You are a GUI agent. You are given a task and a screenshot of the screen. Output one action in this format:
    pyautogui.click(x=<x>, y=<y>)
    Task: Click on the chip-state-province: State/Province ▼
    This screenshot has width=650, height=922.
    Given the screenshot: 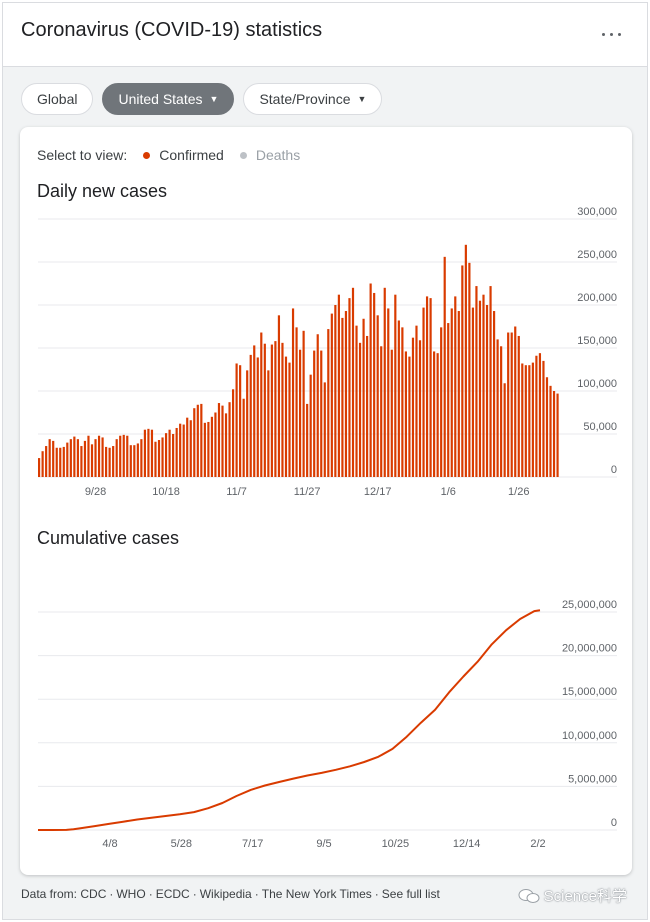 What is the action you would take?
    pyautogui.click(x=313, y=99)
    